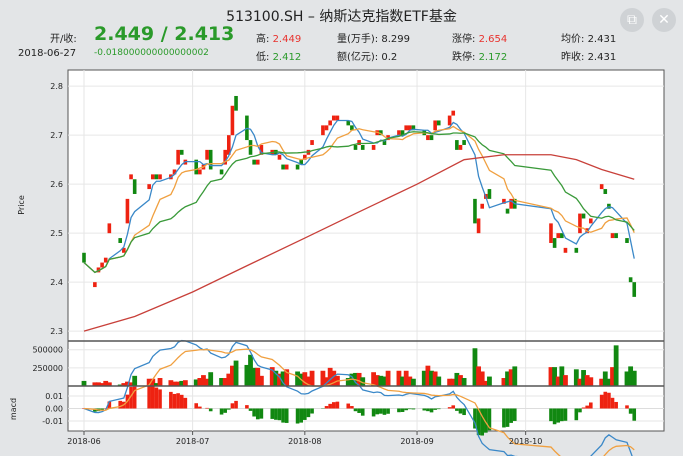 The width and height of the screenshot is (683, 456). Describe the element at coordinates (63, 39) in the screenshot. I see `open-close-label: 开/收:` at that location.